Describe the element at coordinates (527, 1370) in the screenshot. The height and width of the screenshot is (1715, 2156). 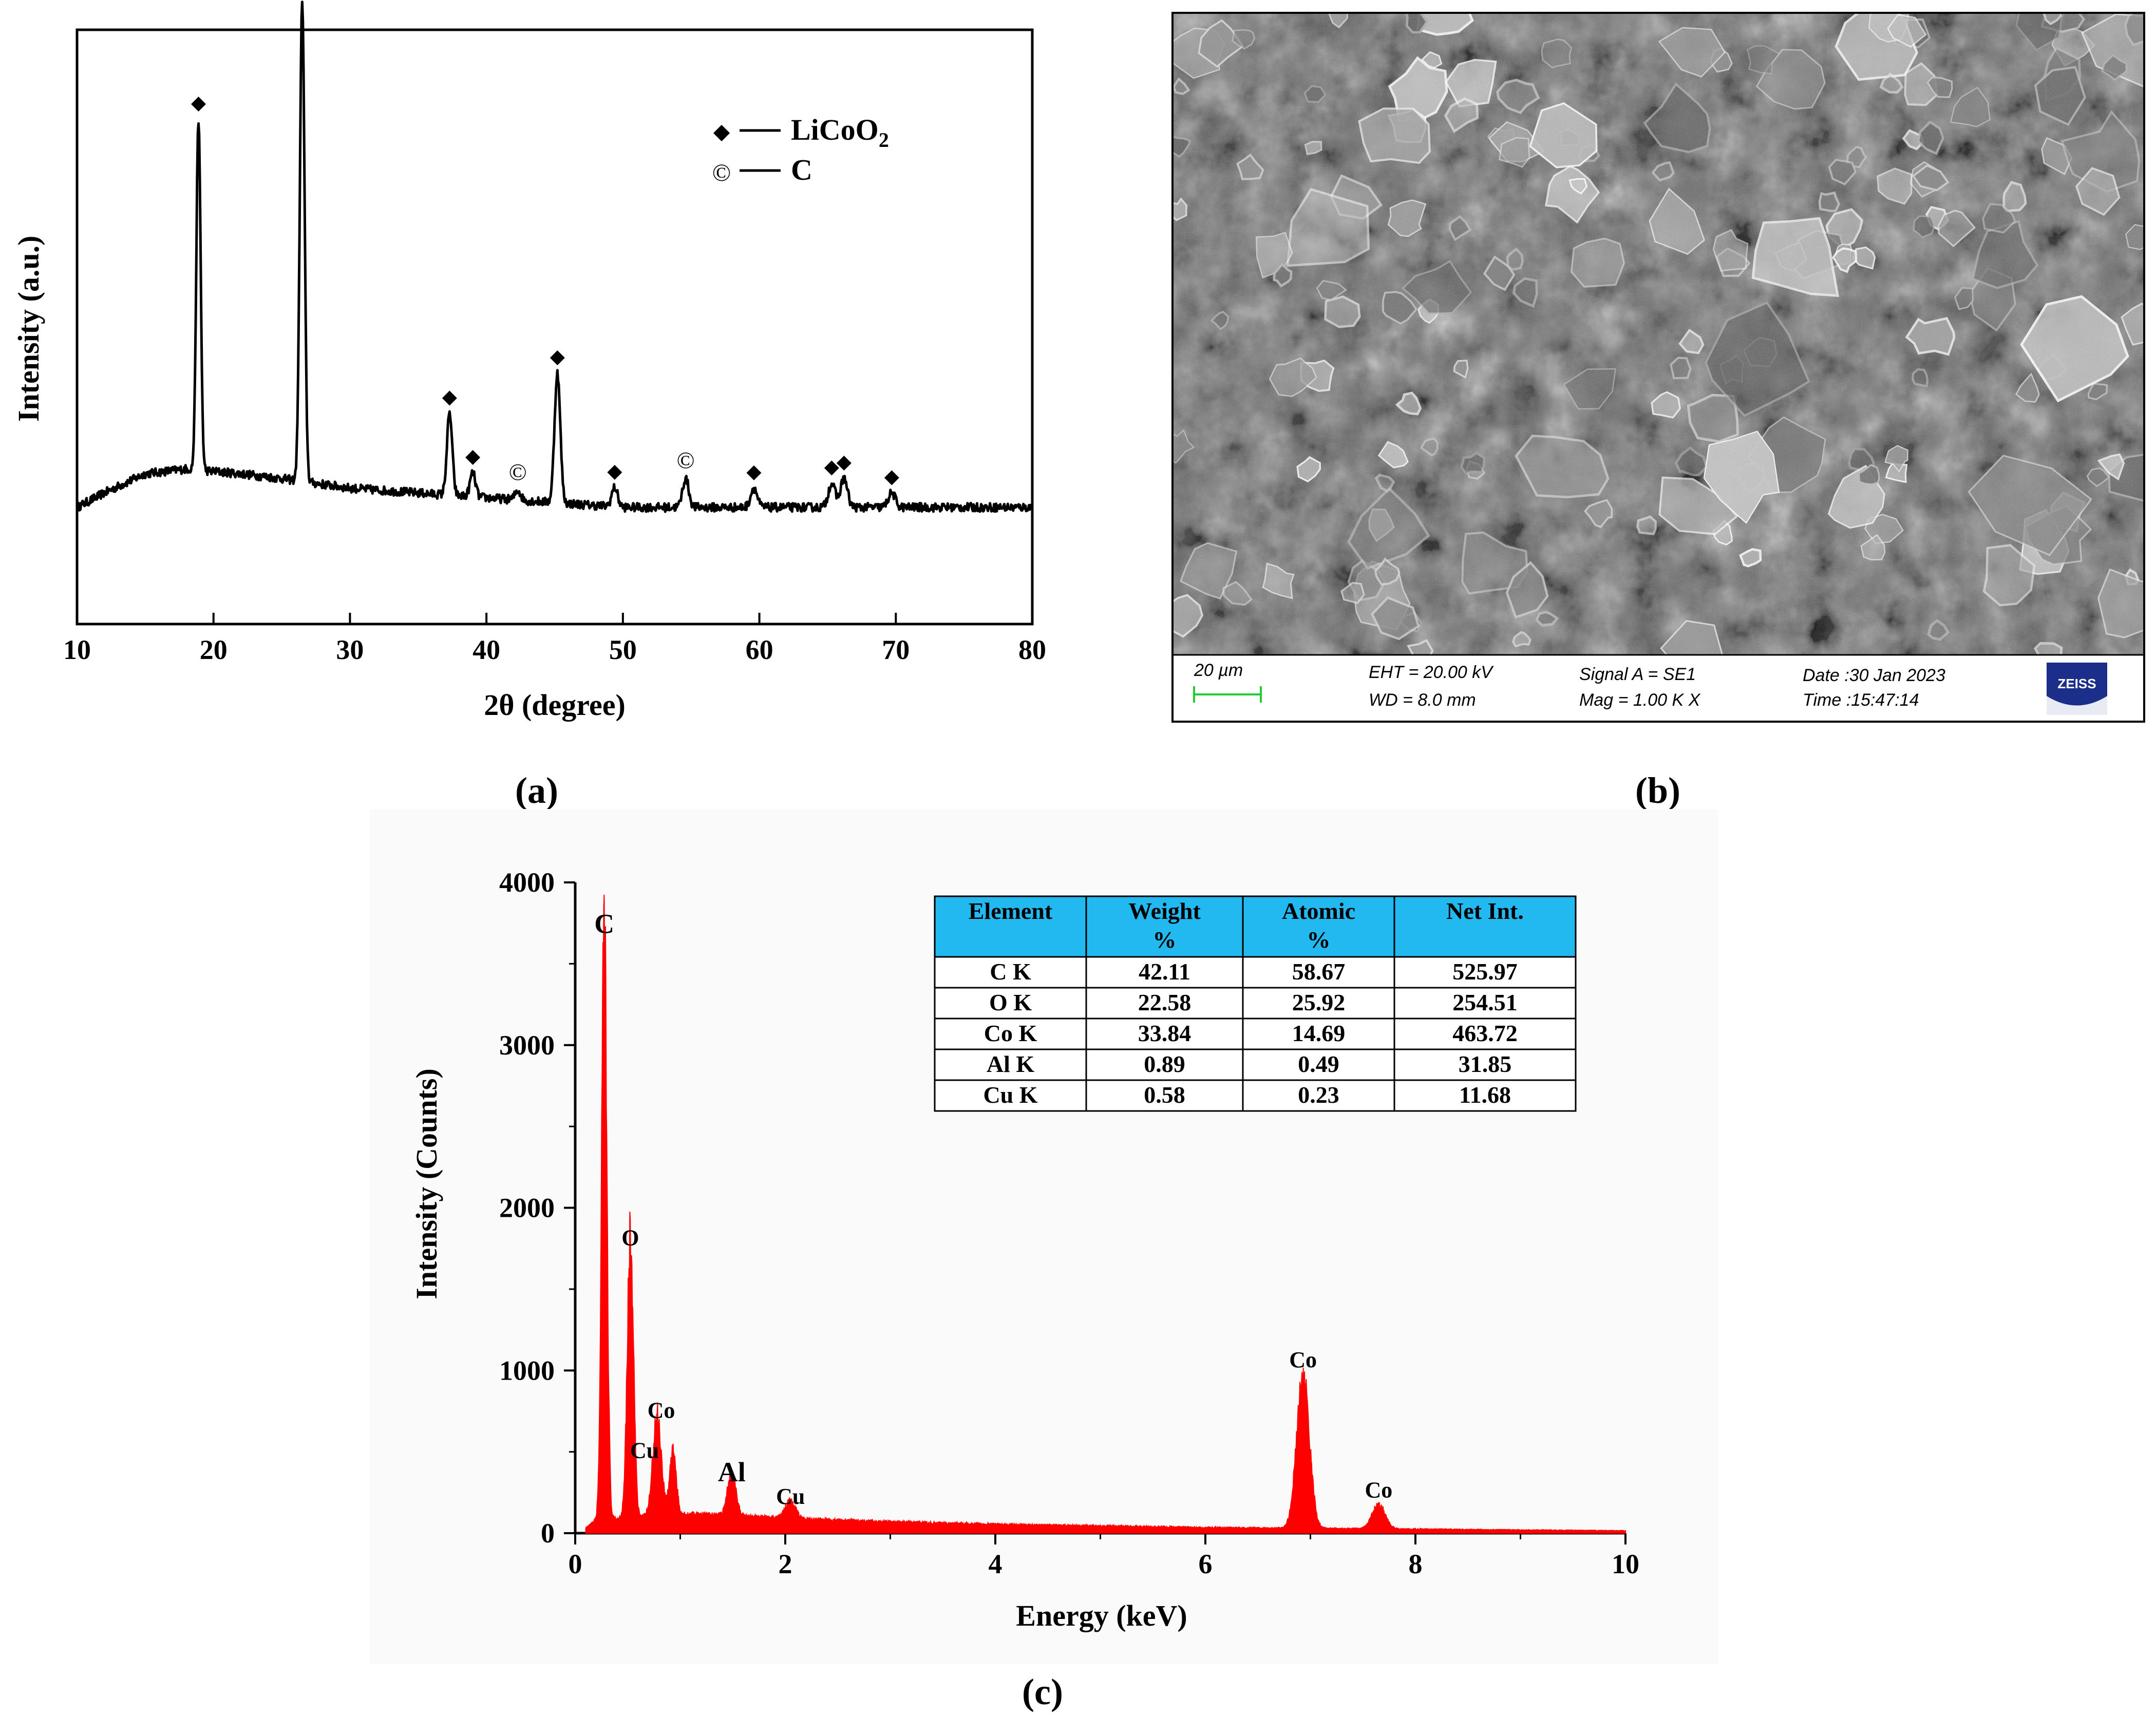
I see `eds-y-tick-label: 1000` at that location.